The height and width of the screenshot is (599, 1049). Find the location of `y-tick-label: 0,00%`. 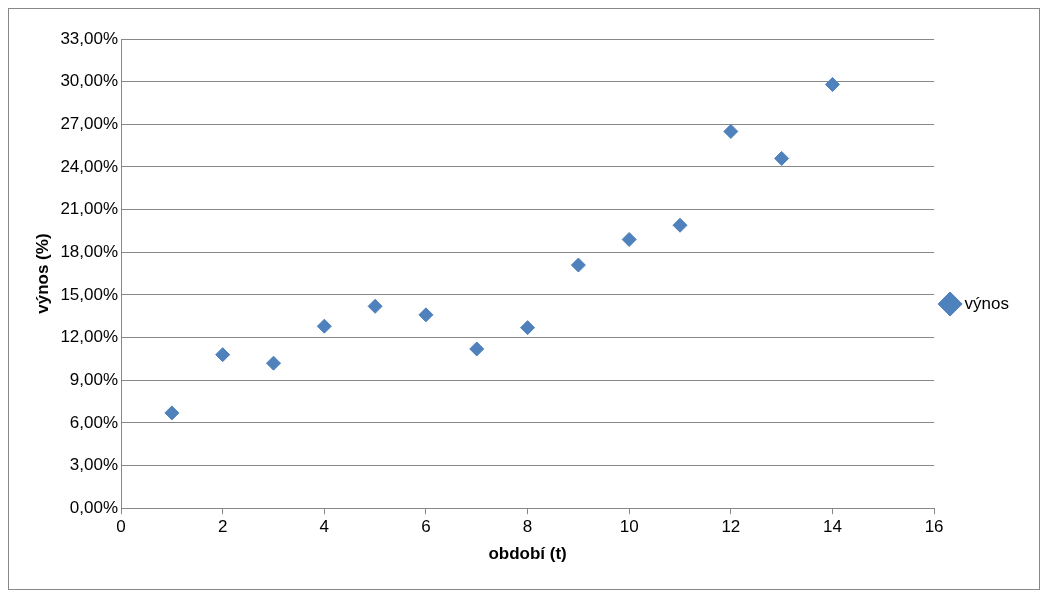

y-tick-label: 0,00% is located at coordinates (94, 507).